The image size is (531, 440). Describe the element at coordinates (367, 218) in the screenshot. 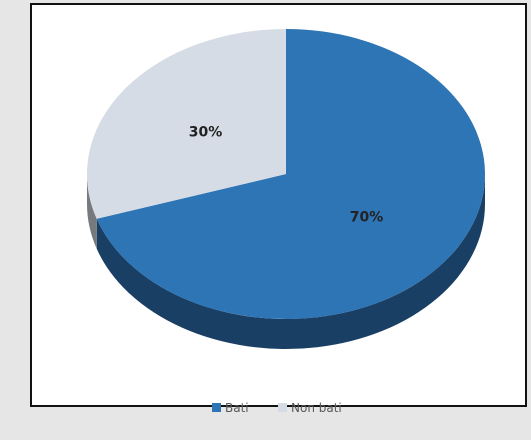

I see `data-label-bati: 70%` at that location.